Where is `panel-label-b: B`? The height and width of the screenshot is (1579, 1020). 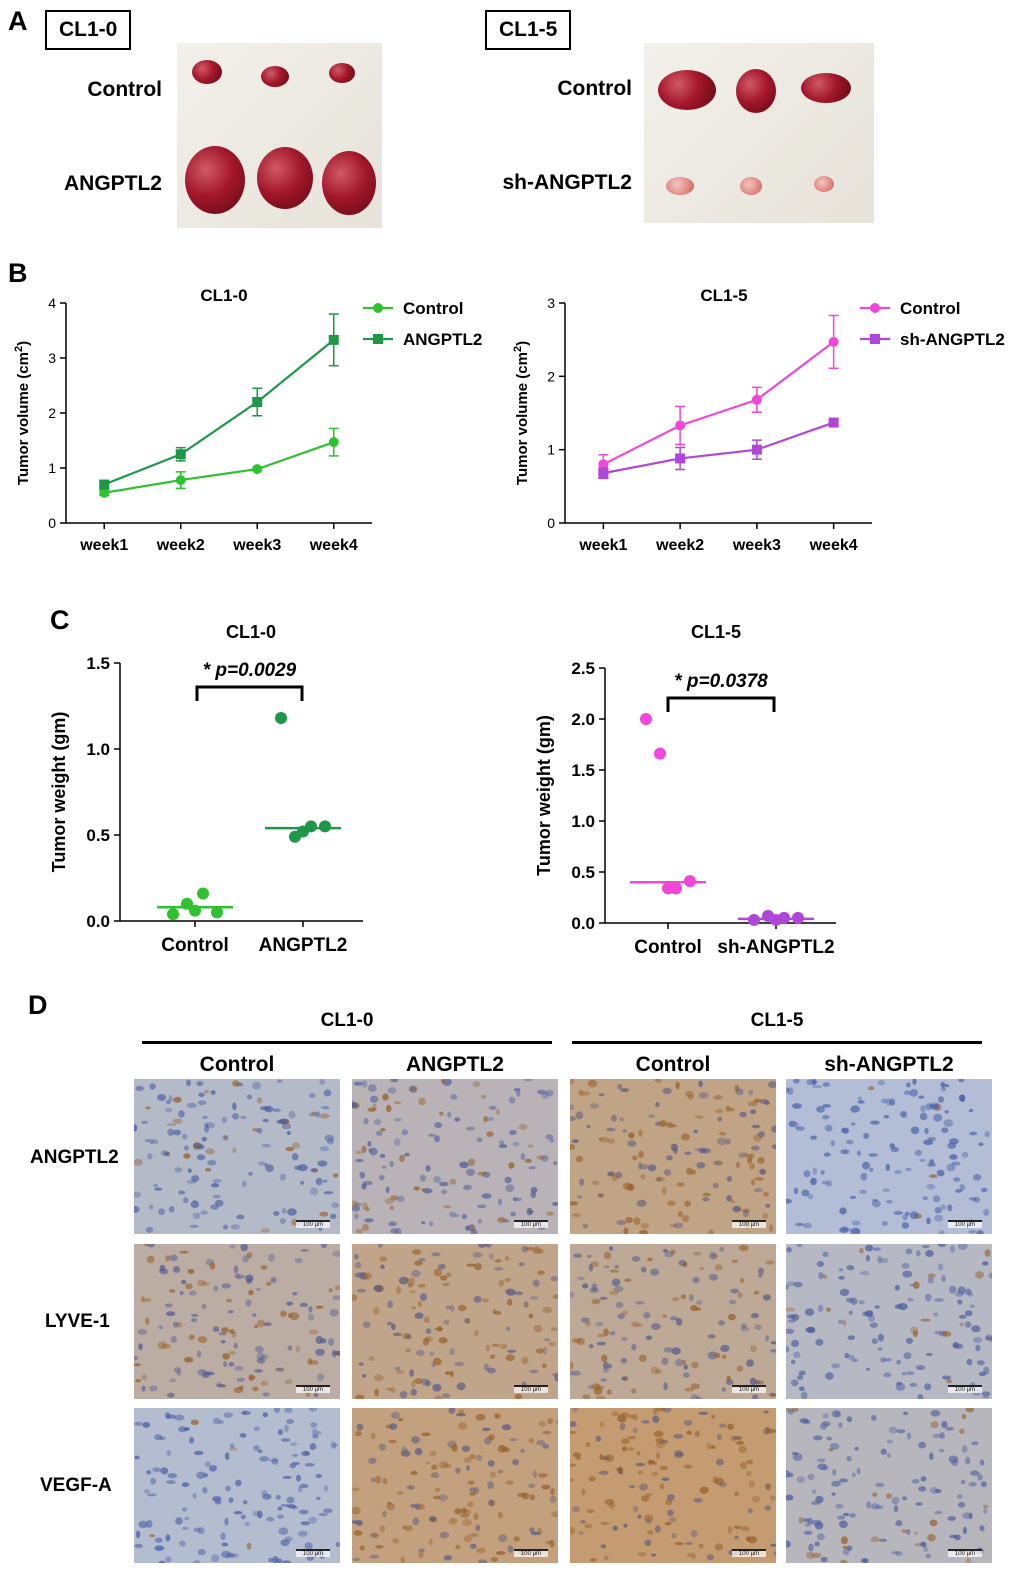
panel-label-b: B is located at coordinates (18, 273).